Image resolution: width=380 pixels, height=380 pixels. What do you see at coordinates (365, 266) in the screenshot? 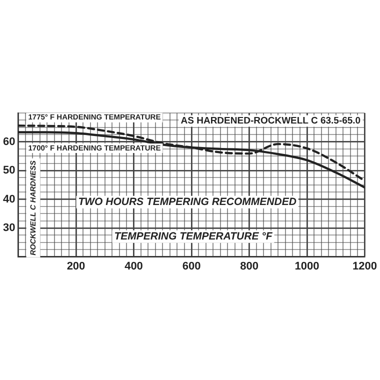
I see `x-tick-label: 1200` at bounding box center [365, 266].